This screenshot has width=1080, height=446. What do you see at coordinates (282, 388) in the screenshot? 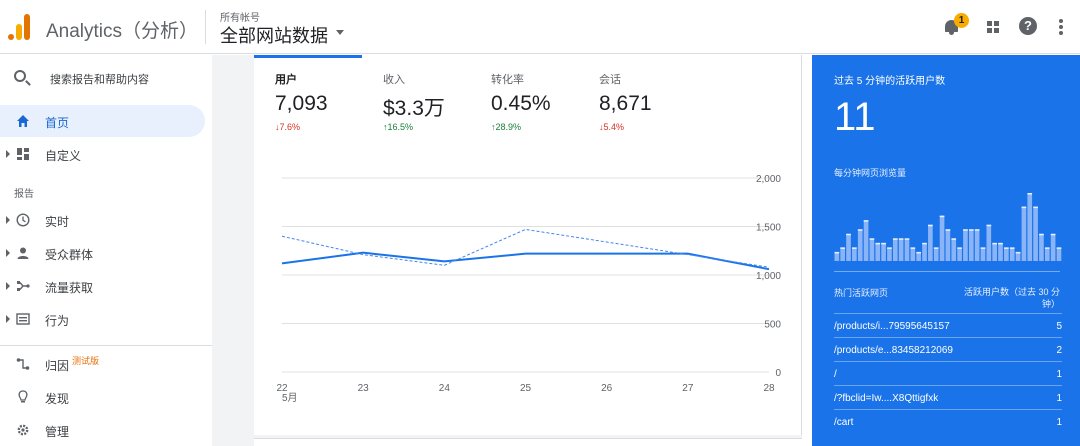
I see `x-tick-label: 22` at bounding box center [282, 388].